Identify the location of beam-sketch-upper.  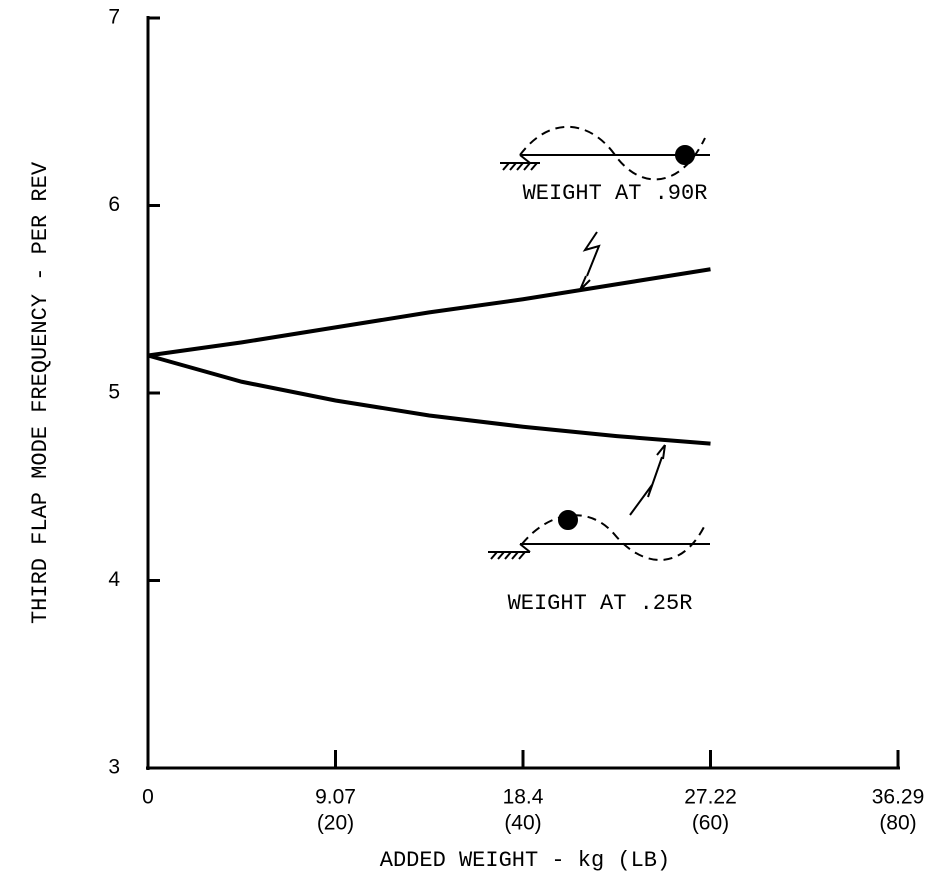
(605, 208).